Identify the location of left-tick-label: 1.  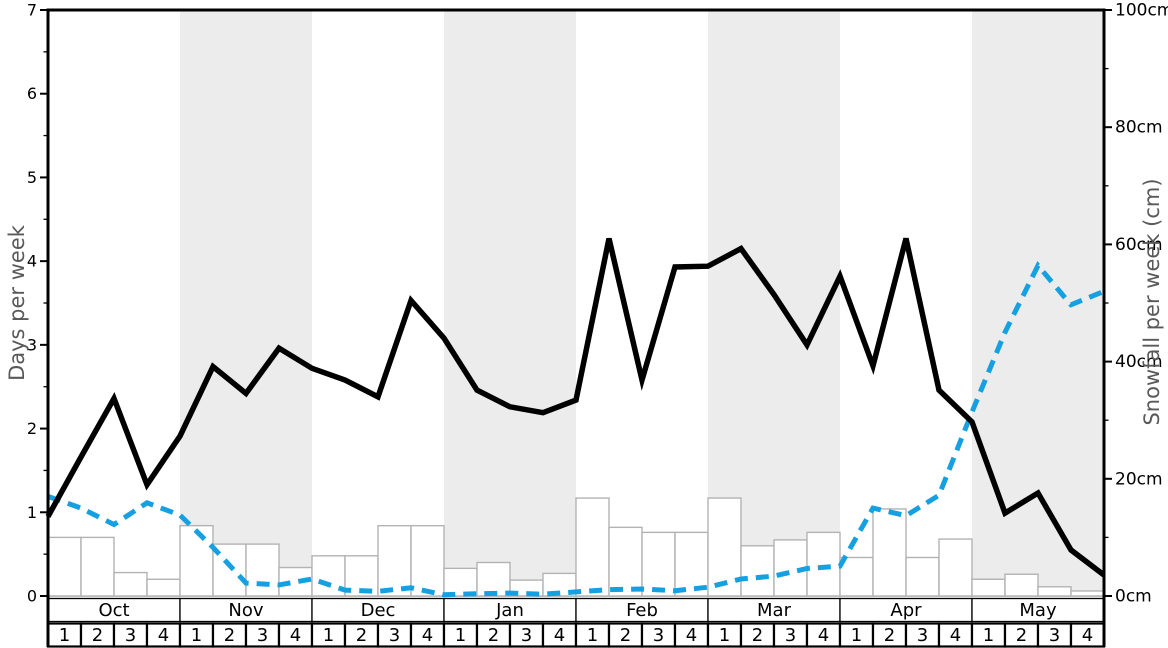
(32, 512).